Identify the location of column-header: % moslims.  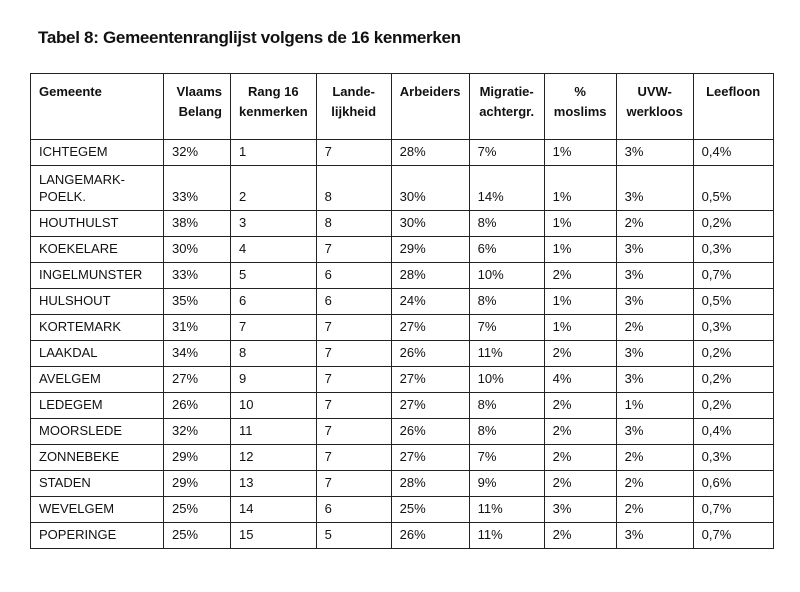
(580, 106).